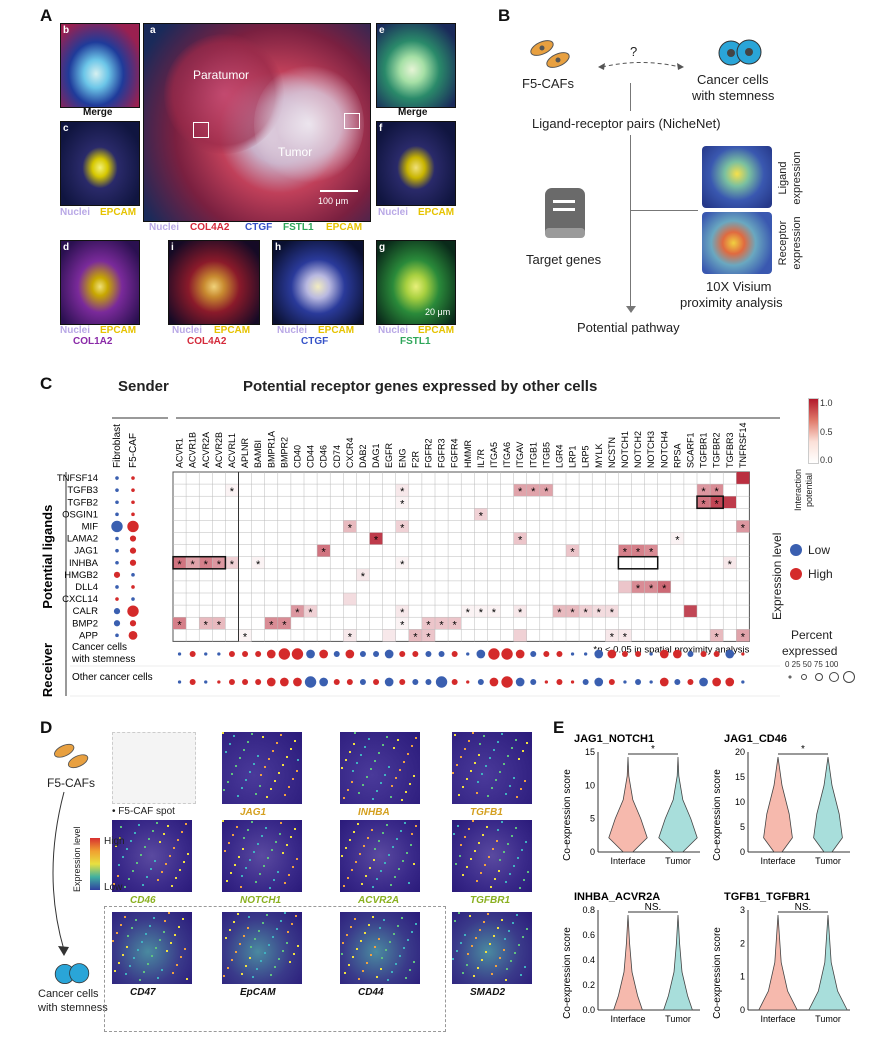 This screenshot has height=1039, width=869. What do you see at coordinates (821, 677) in the screenshot?
I see `percent-size-legend` at bounding box center [821, 677].